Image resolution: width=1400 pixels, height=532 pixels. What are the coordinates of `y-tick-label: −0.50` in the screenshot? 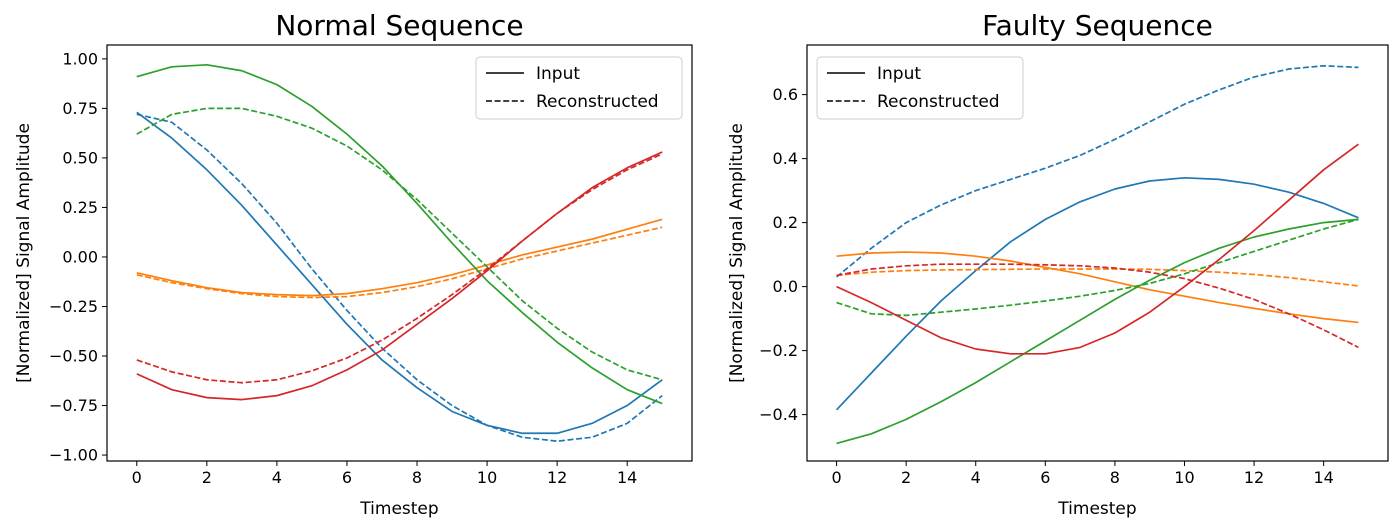 It's located at (73, 356).